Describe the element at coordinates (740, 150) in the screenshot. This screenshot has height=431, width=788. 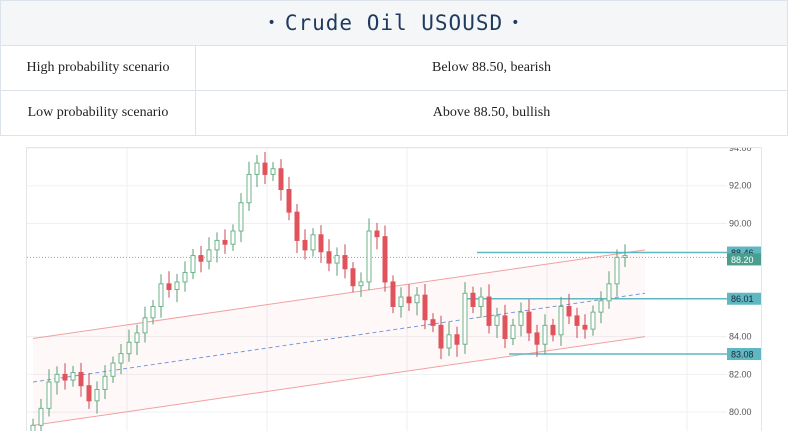
I see `y-tick-label: 94.00` at that location.